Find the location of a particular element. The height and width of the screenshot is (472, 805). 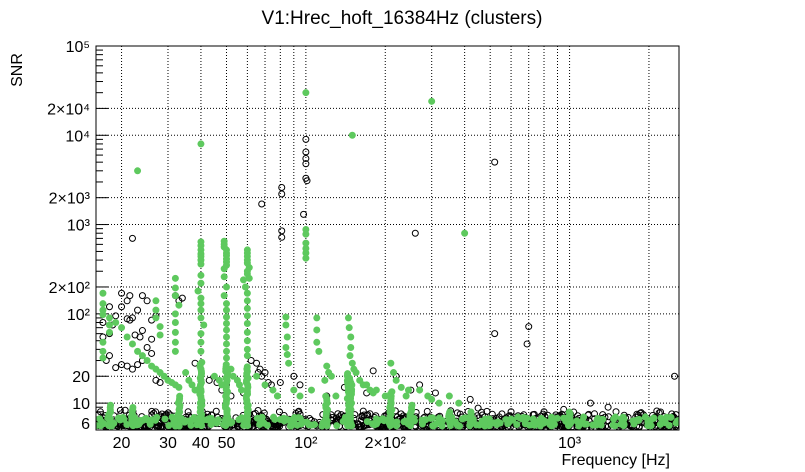

y-tick-label: 6 is located at coordinates (85, 424).